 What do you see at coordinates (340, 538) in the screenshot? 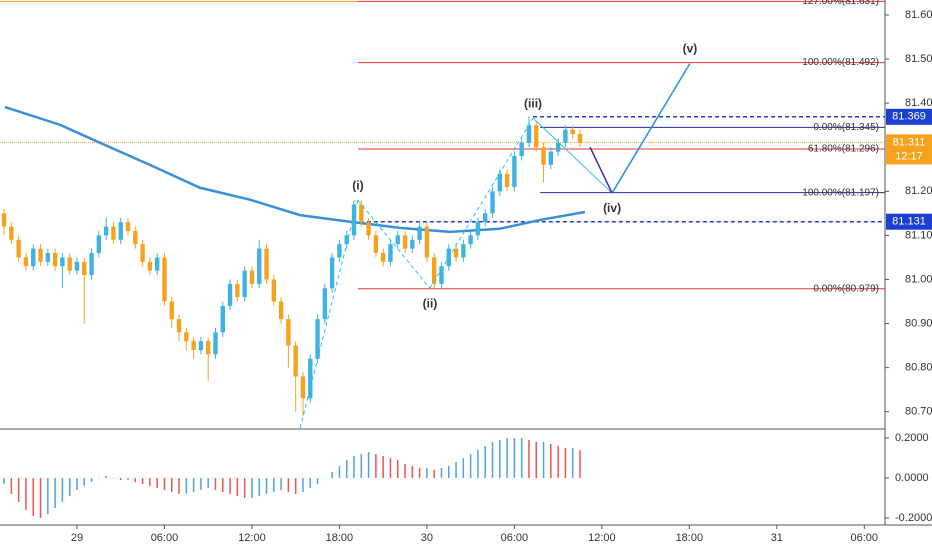
I see `x-tick-label: 18:00` at bounding box center [340, 538].